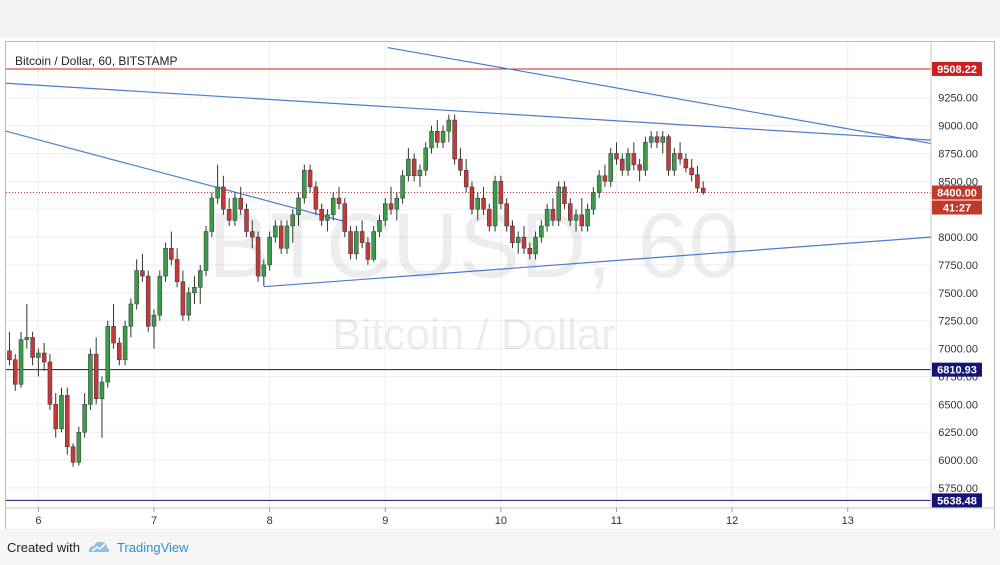 Image resolution: width=1000 pixels, height=565 pixels. What do you see at coordinates (154, 521) in the screenshot?
I see `x-tick-label: 7` at bounding box center [154, 521].